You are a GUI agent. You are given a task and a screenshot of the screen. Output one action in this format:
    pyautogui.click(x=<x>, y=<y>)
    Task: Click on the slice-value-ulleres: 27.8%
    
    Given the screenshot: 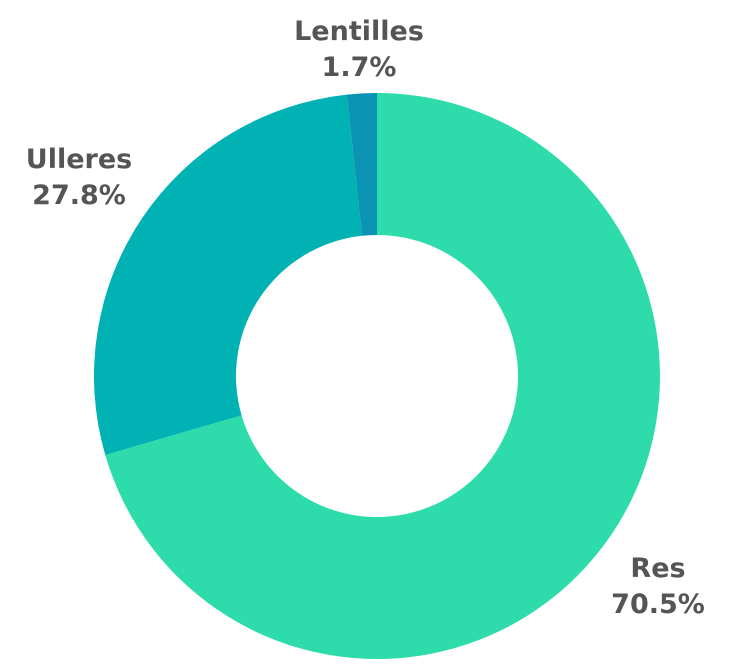 What is the action you would take?
    pyautogui.click(x=79, y=195)
    